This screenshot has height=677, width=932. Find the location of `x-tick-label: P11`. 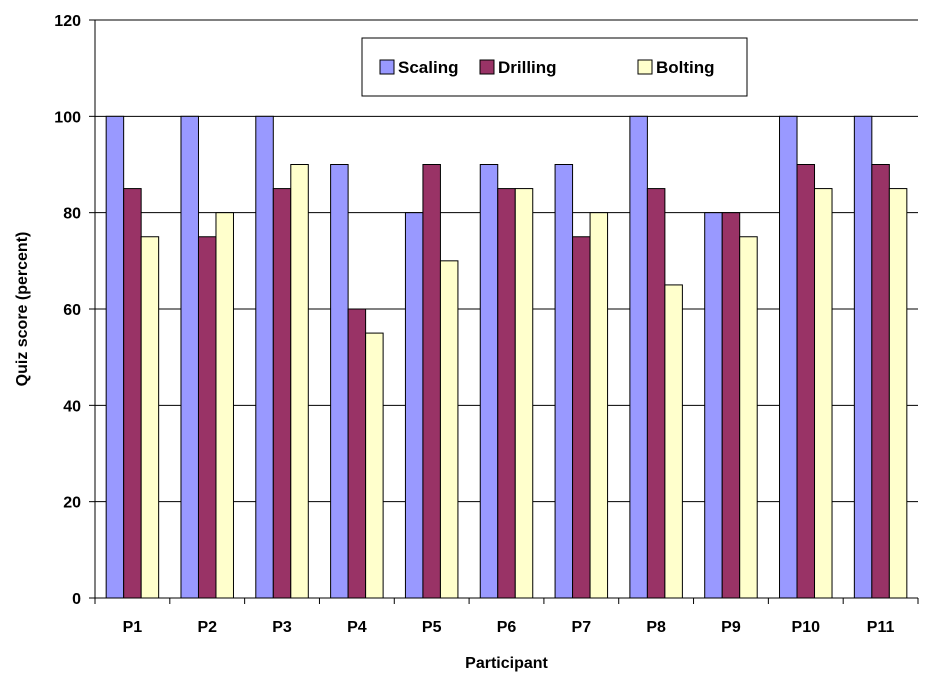

x-tick-label: P11 is located at coordinates (881, 627).